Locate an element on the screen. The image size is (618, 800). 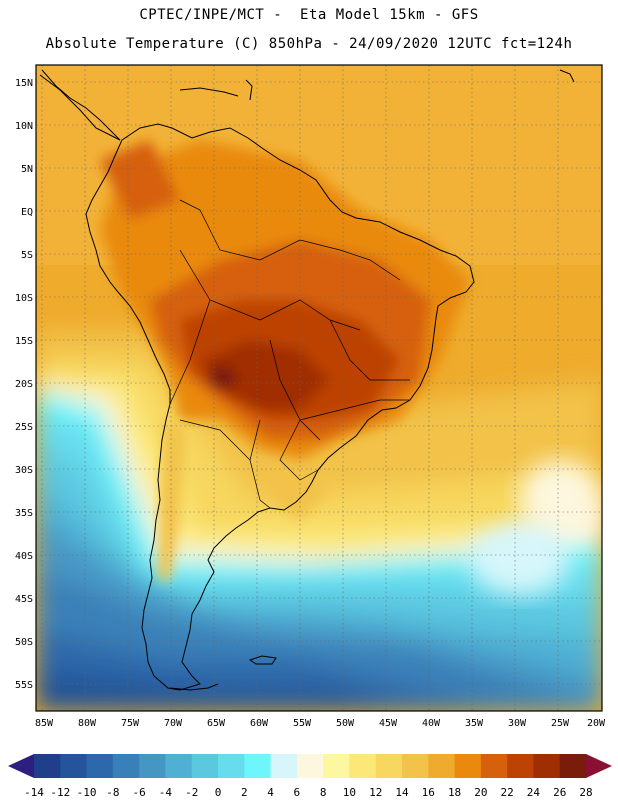
colorbar-tick-label: -2 is located at coordinates (191, 792).